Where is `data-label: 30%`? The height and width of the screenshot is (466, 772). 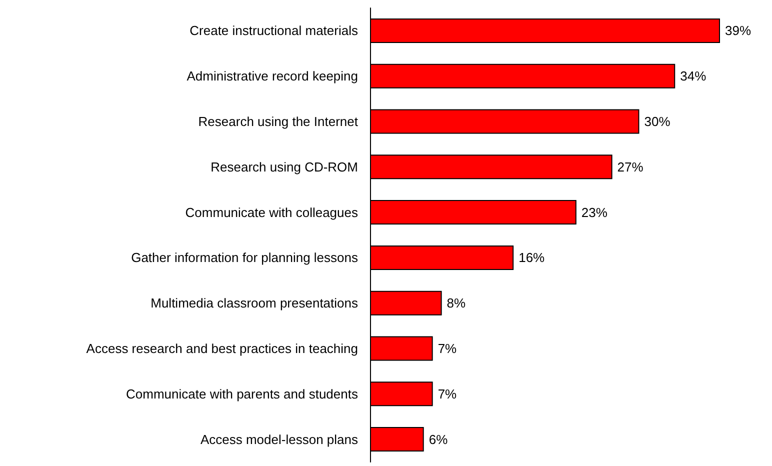 data-label: 30% is located at coordinates (657, 121).